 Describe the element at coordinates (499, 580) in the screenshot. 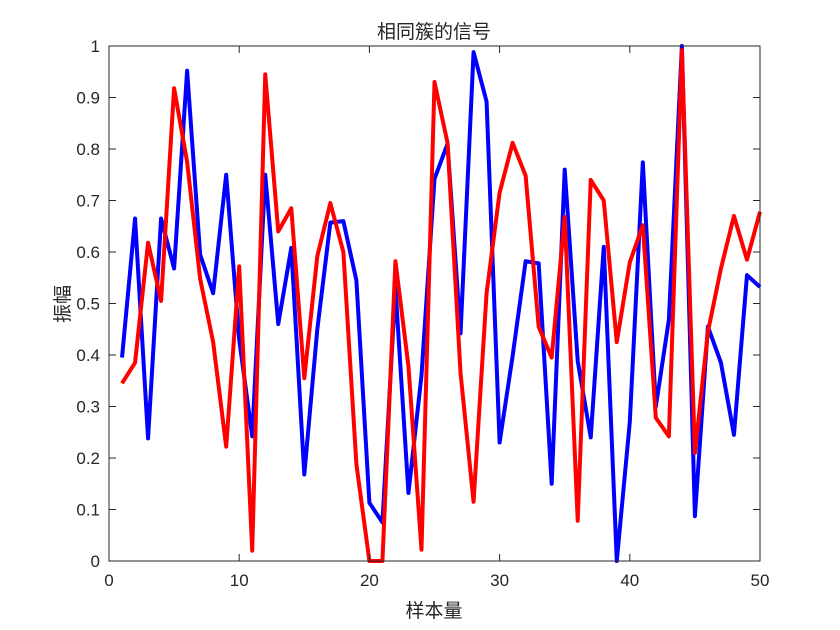

I see `x-tick-label: 30` at that location.